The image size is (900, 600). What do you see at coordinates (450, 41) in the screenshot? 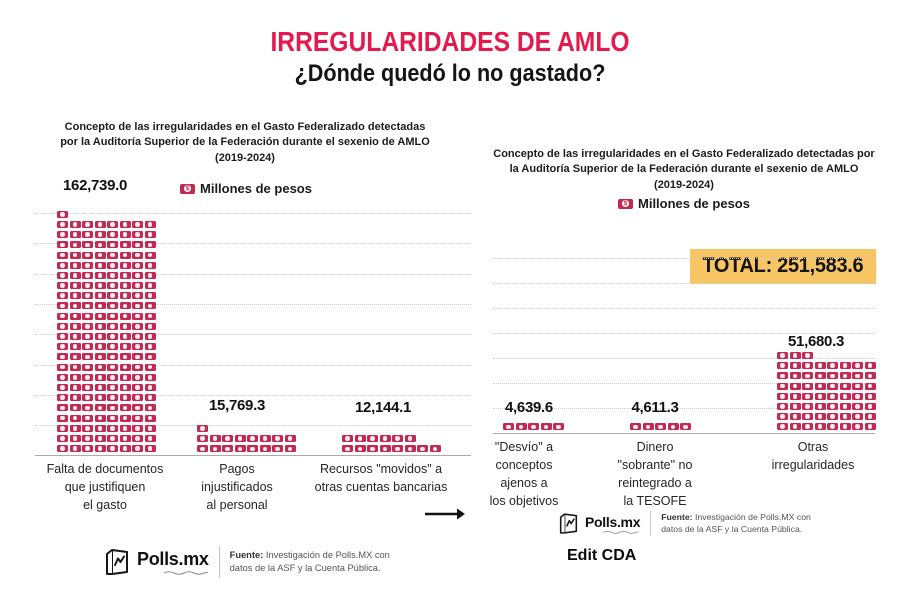
I see `page-title: IRREGULARIDADES DE AMLO` at bounding box center [450, 41].